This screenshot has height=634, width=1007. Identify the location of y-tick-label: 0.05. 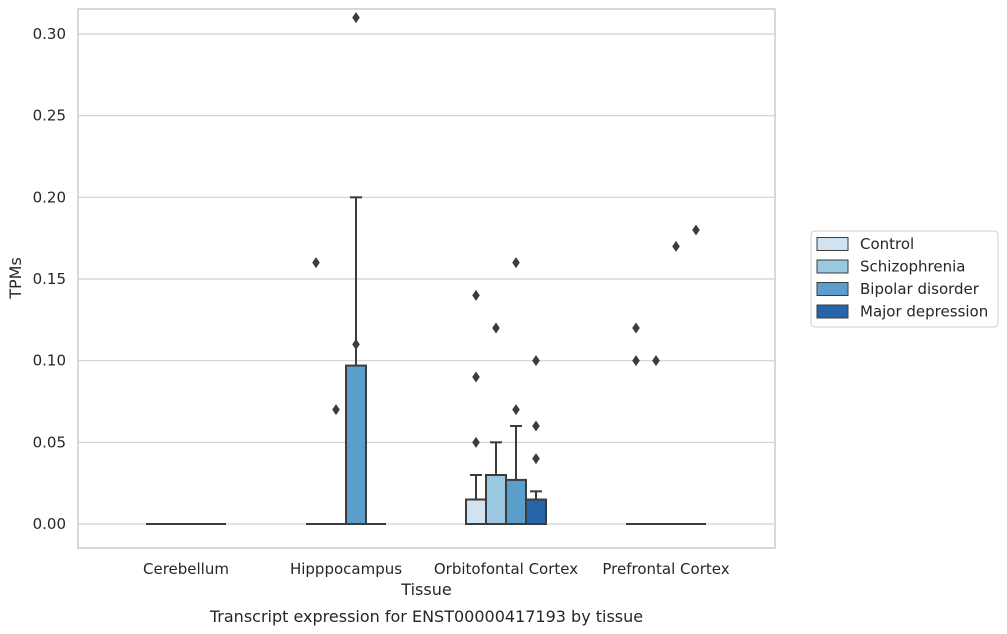
(49, 442).